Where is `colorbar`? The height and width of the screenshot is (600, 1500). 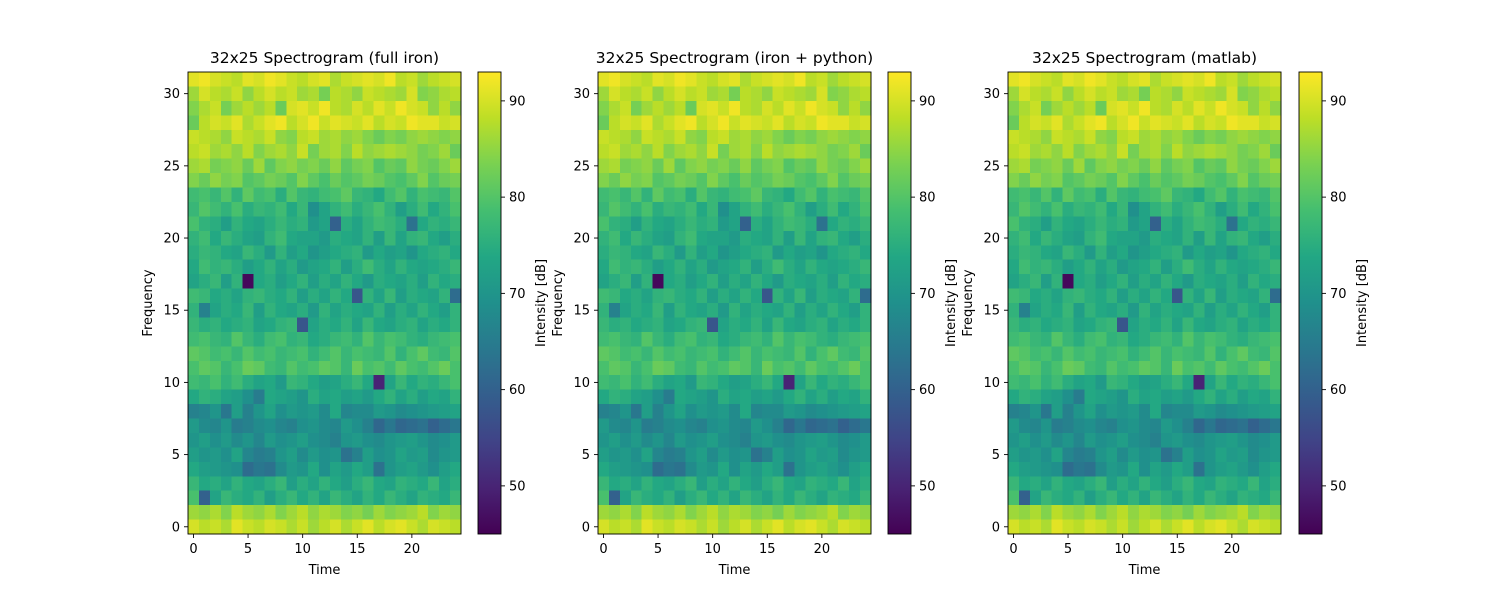
colorbar is located at coordinates (489, 303).